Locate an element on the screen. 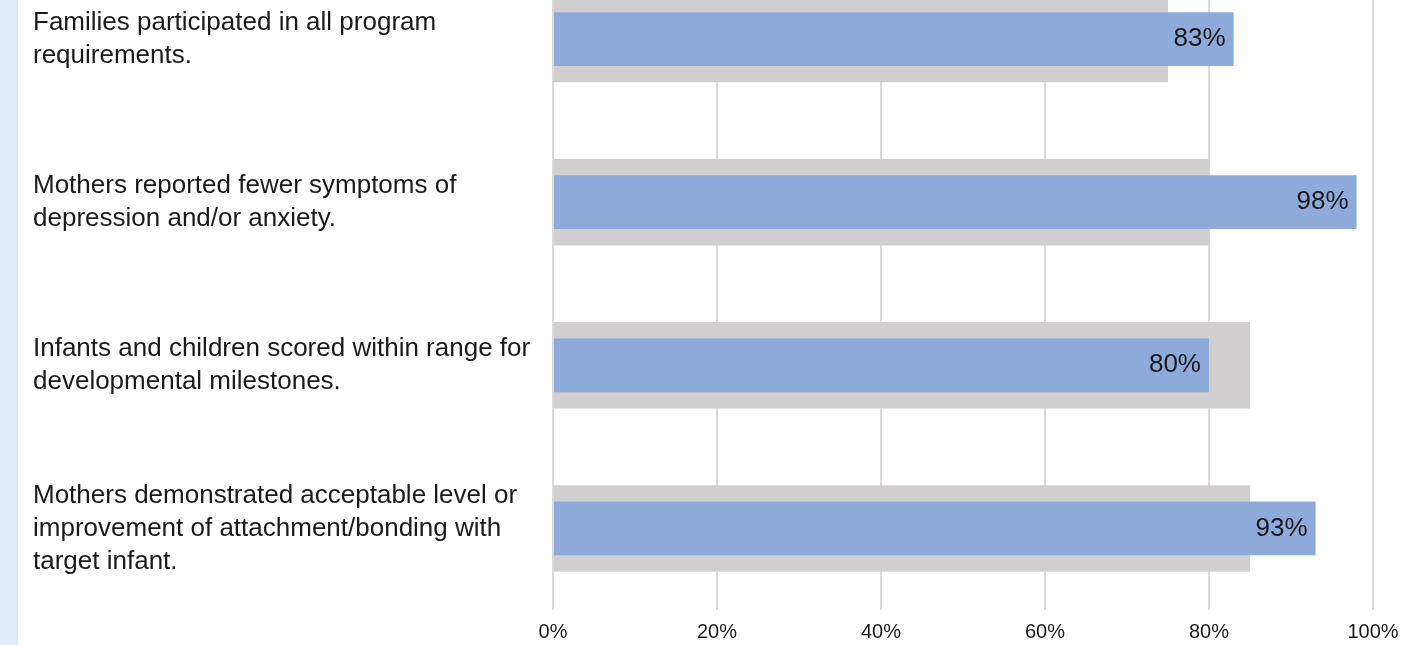 Image resolution: width=1427 pixels, height=645 pixels. x-tick-label: 80% is located at coordinates (1209, 630).